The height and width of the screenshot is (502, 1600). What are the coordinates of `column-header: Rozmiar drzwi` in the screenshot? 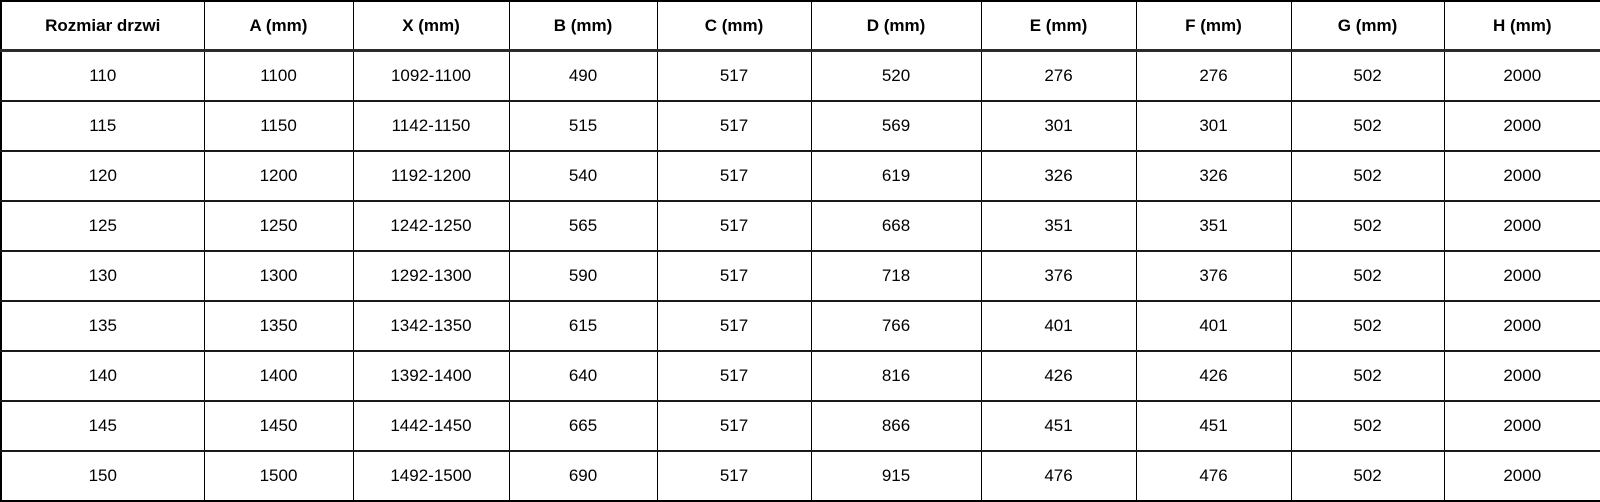 It's located at (102, 26).